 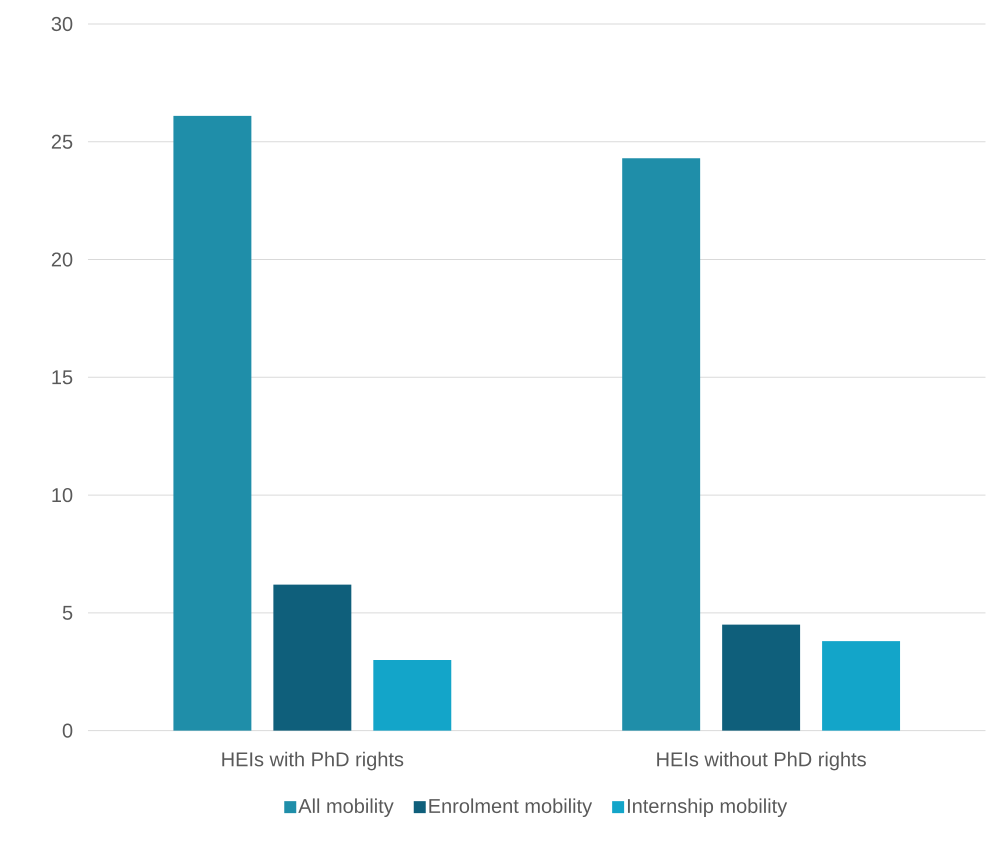 What do you see at coordinates (346, 808) in the screenshot?
I see `legend-label: All mobility` at bounding box center [346, 808].